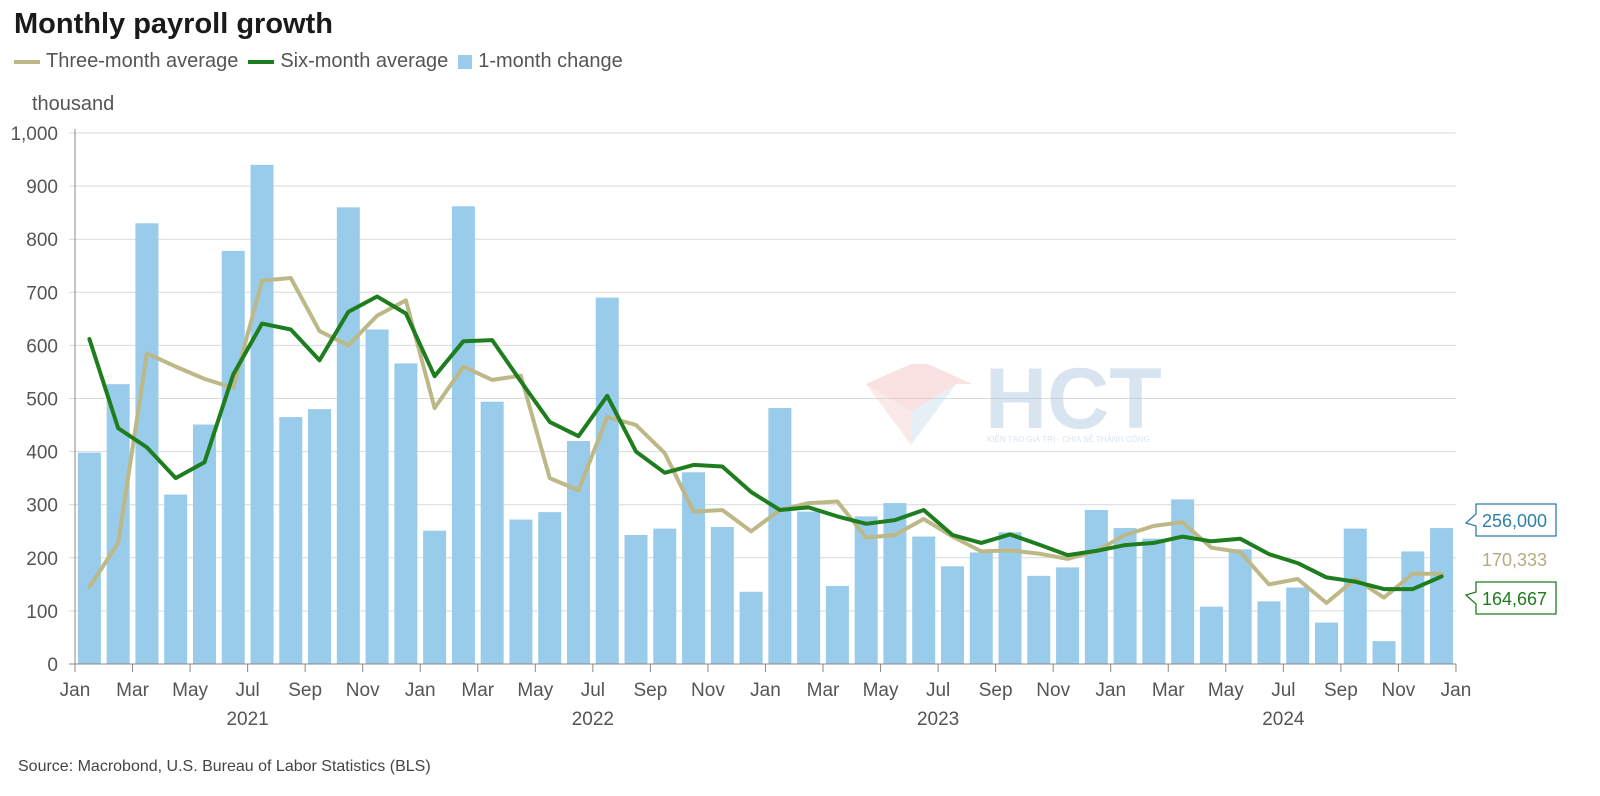 The height and width of the screenshot is (796, 1600). I want to click on y-tick-label: 700, so click(42, 293).